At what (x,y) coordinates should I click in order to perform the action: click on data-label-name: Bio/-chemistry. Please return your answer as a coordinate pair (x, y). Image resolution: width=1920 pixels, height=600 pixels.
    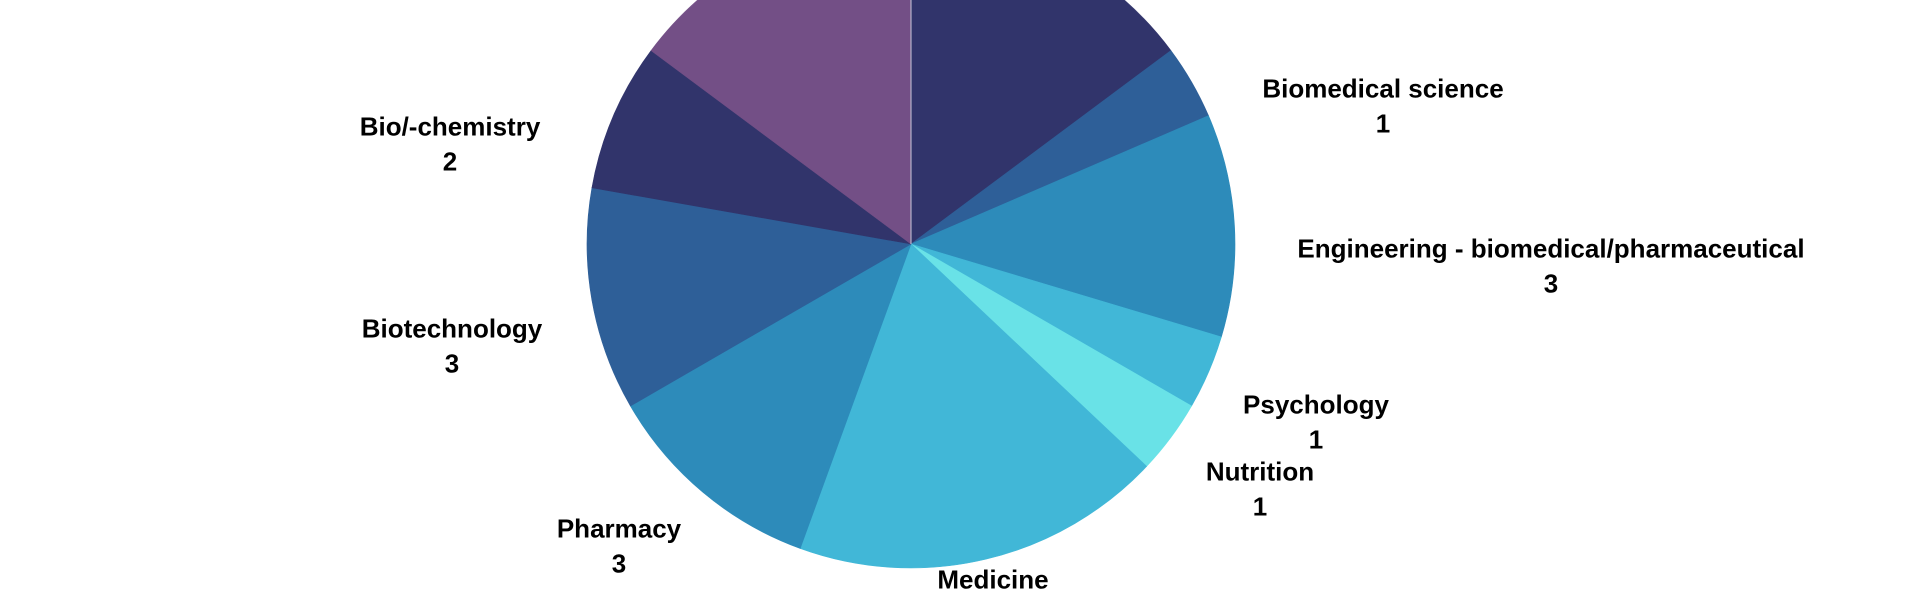
    Looking at the image, I should click on (450, 127).